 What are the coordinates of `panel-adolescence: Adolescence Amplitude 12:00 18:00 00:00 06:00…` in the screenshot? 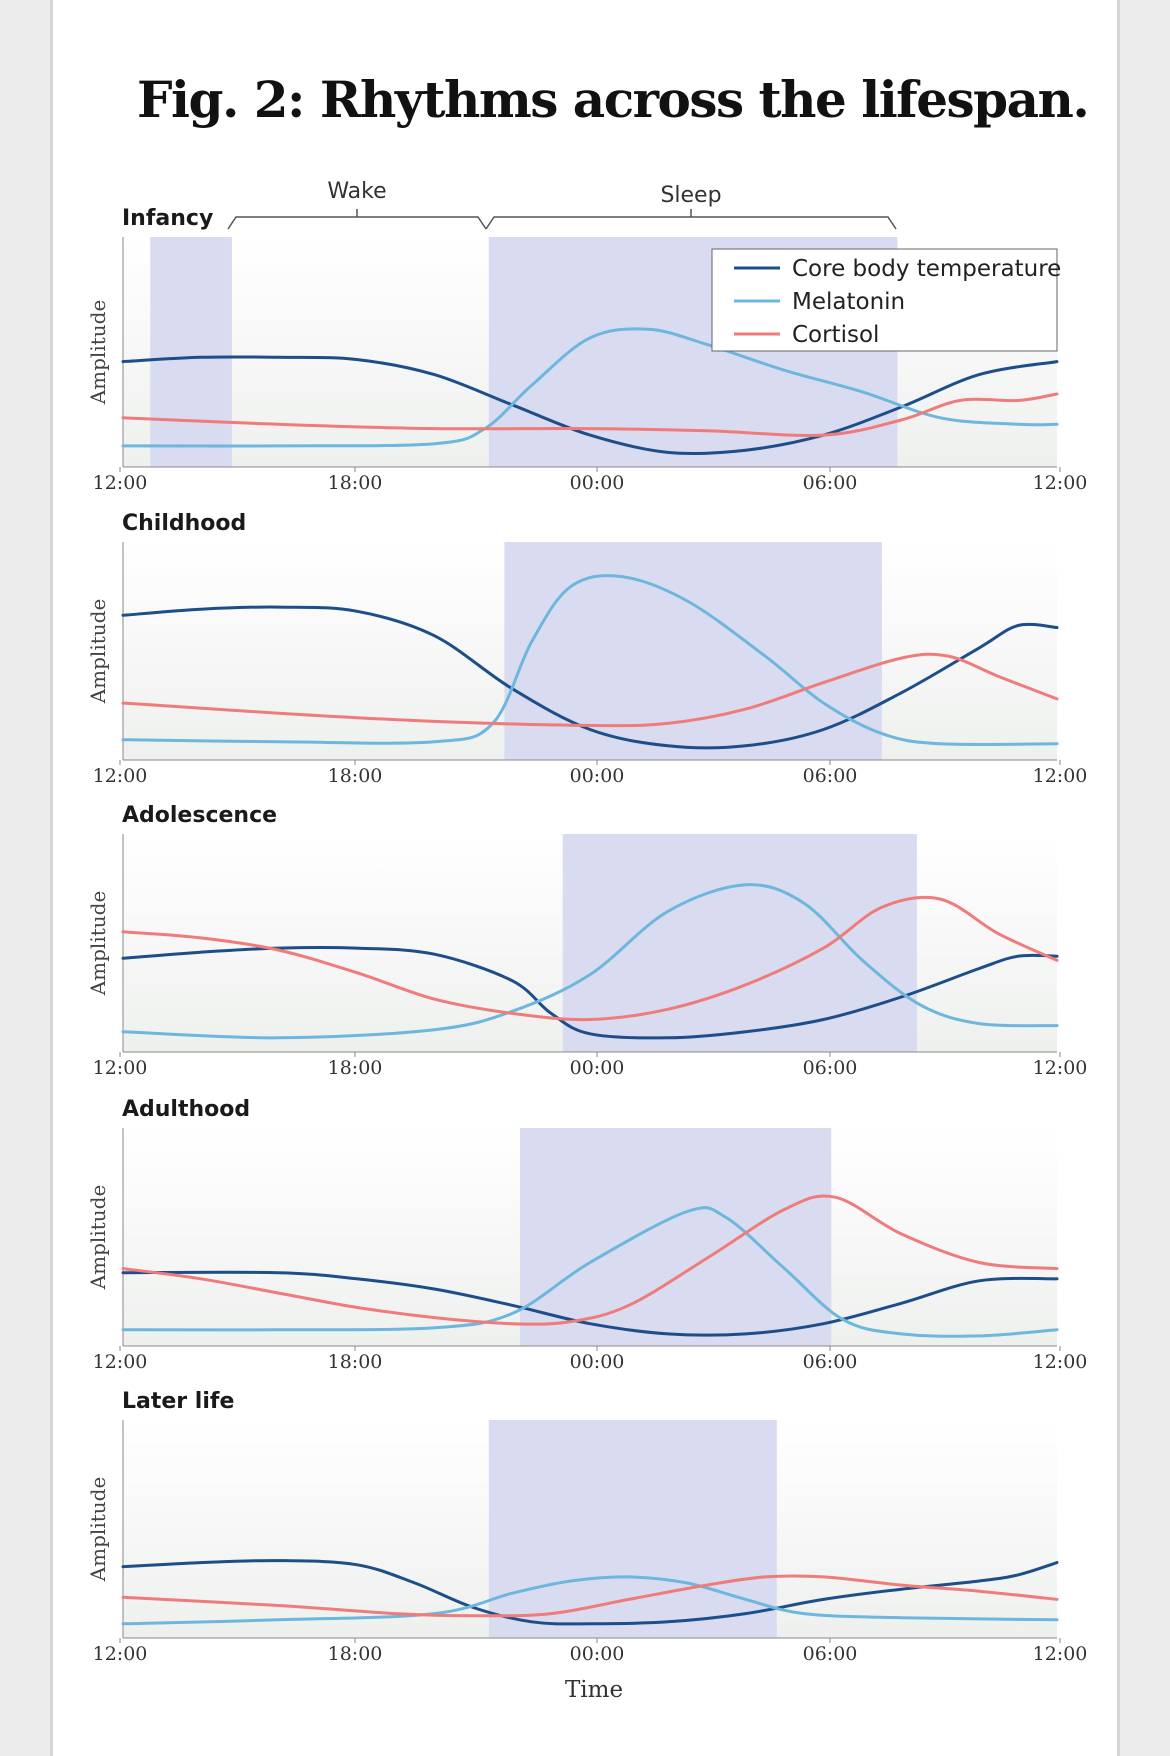 It's located at (586, 941).